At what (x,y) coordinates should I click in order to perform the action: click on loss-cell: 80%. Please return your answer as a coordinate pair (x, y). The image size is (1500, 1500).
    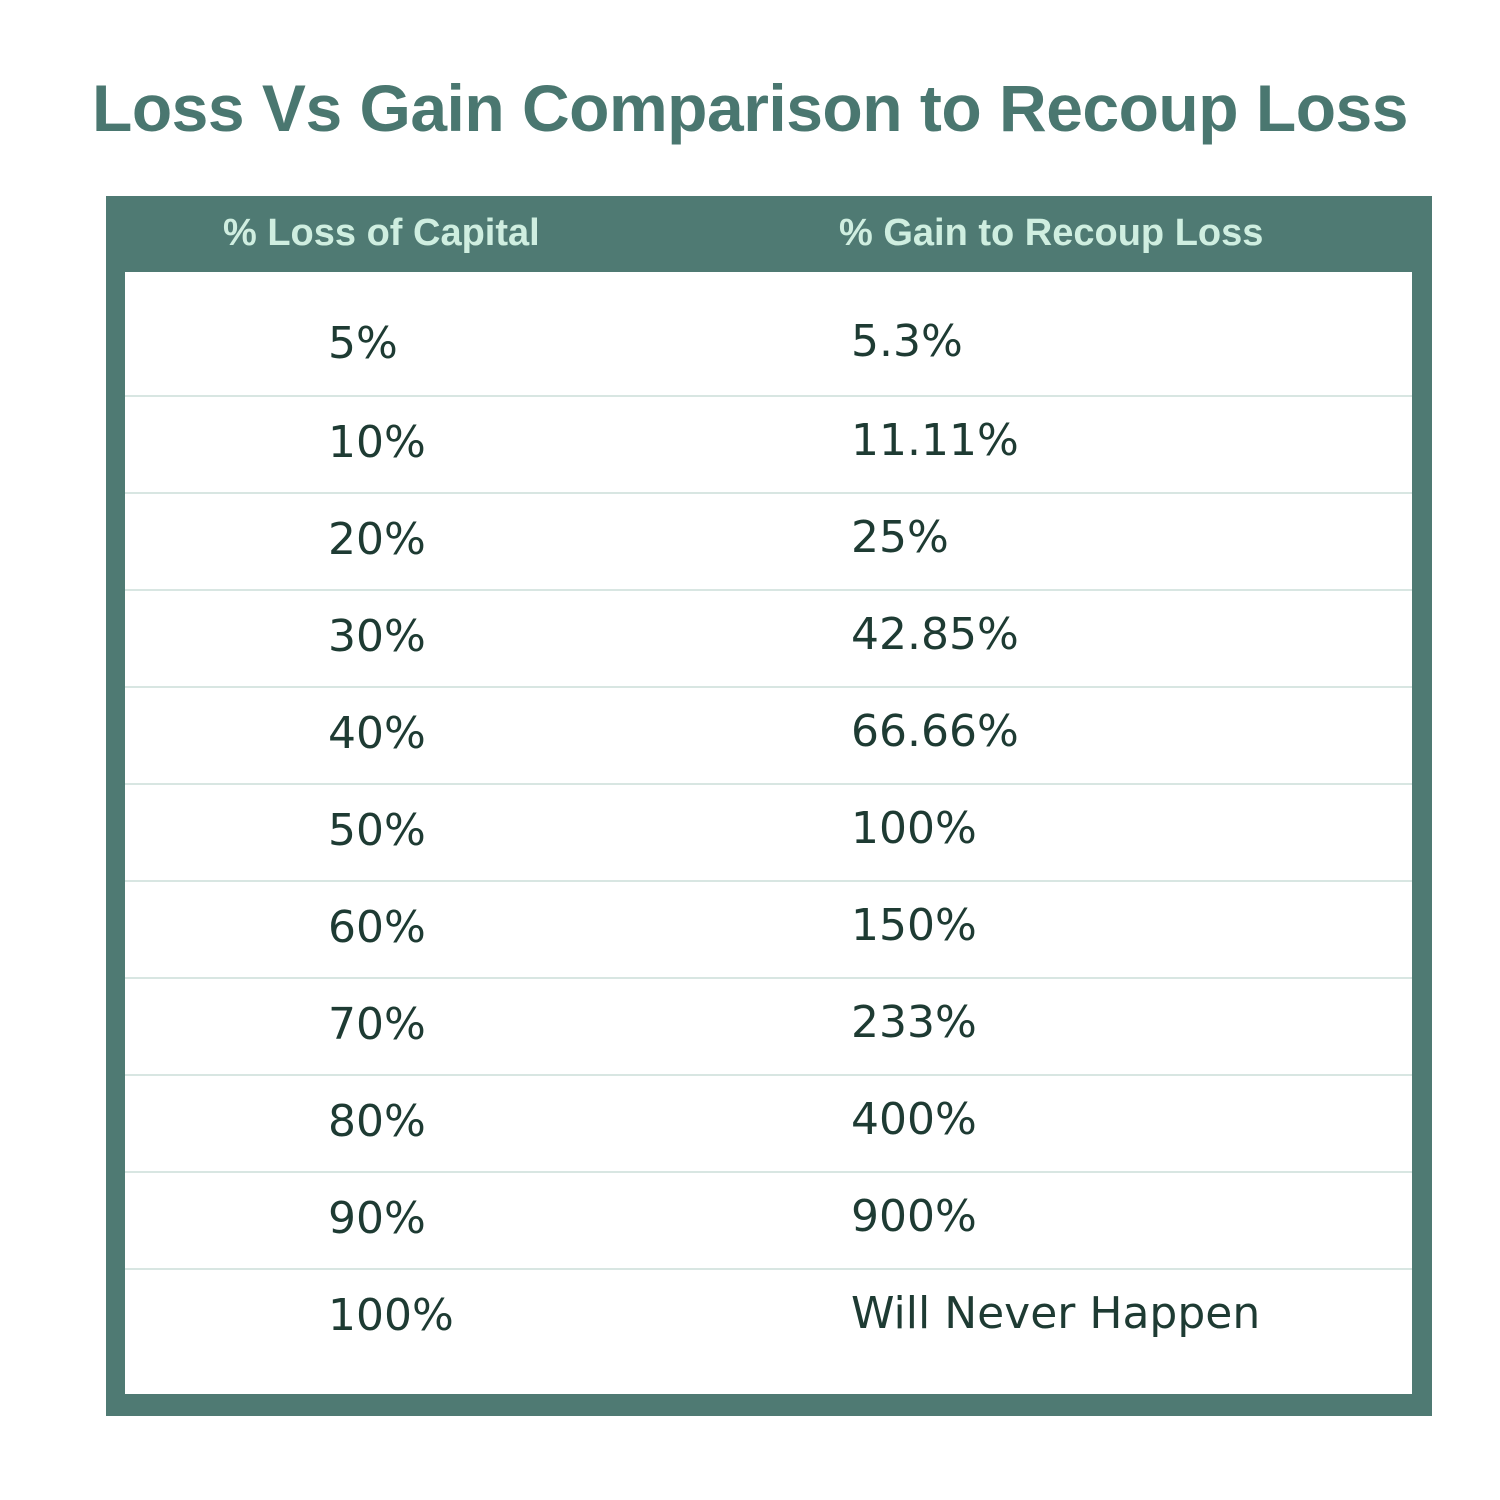
    Looking at the image, I should click on (377, 1121).